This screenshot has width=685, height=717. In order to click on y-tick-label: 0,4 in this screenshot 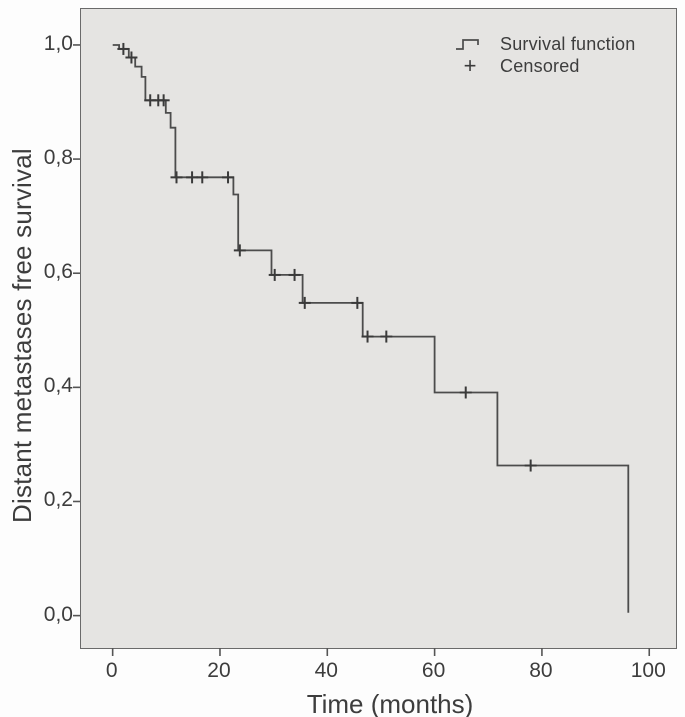, I will do `click(58, 386)`.